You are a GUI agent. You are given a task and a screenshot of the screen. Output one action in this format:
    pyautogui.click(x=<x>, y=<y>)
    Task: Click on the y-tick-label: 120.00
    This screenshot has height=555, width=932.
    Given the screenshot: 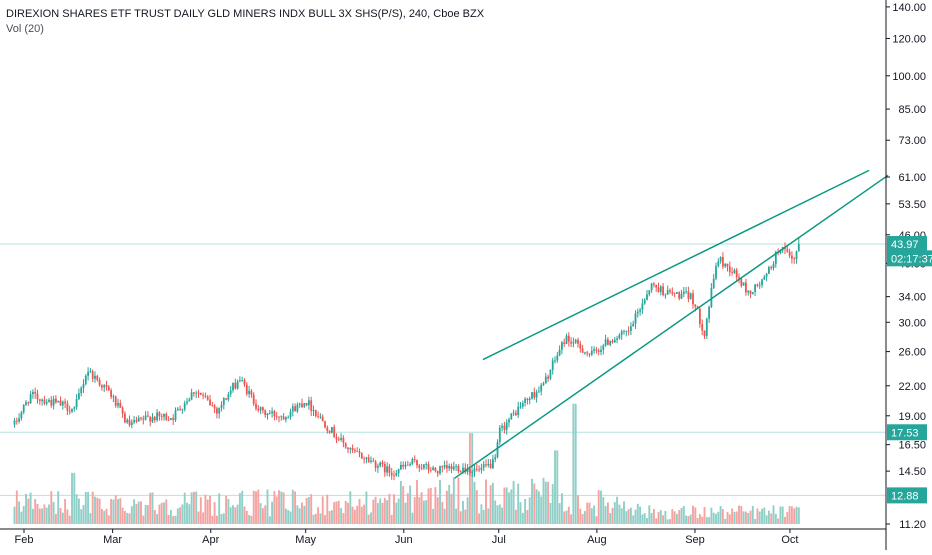 What is the action you would take?
    pyautogui.click(x=909, y=39)
    